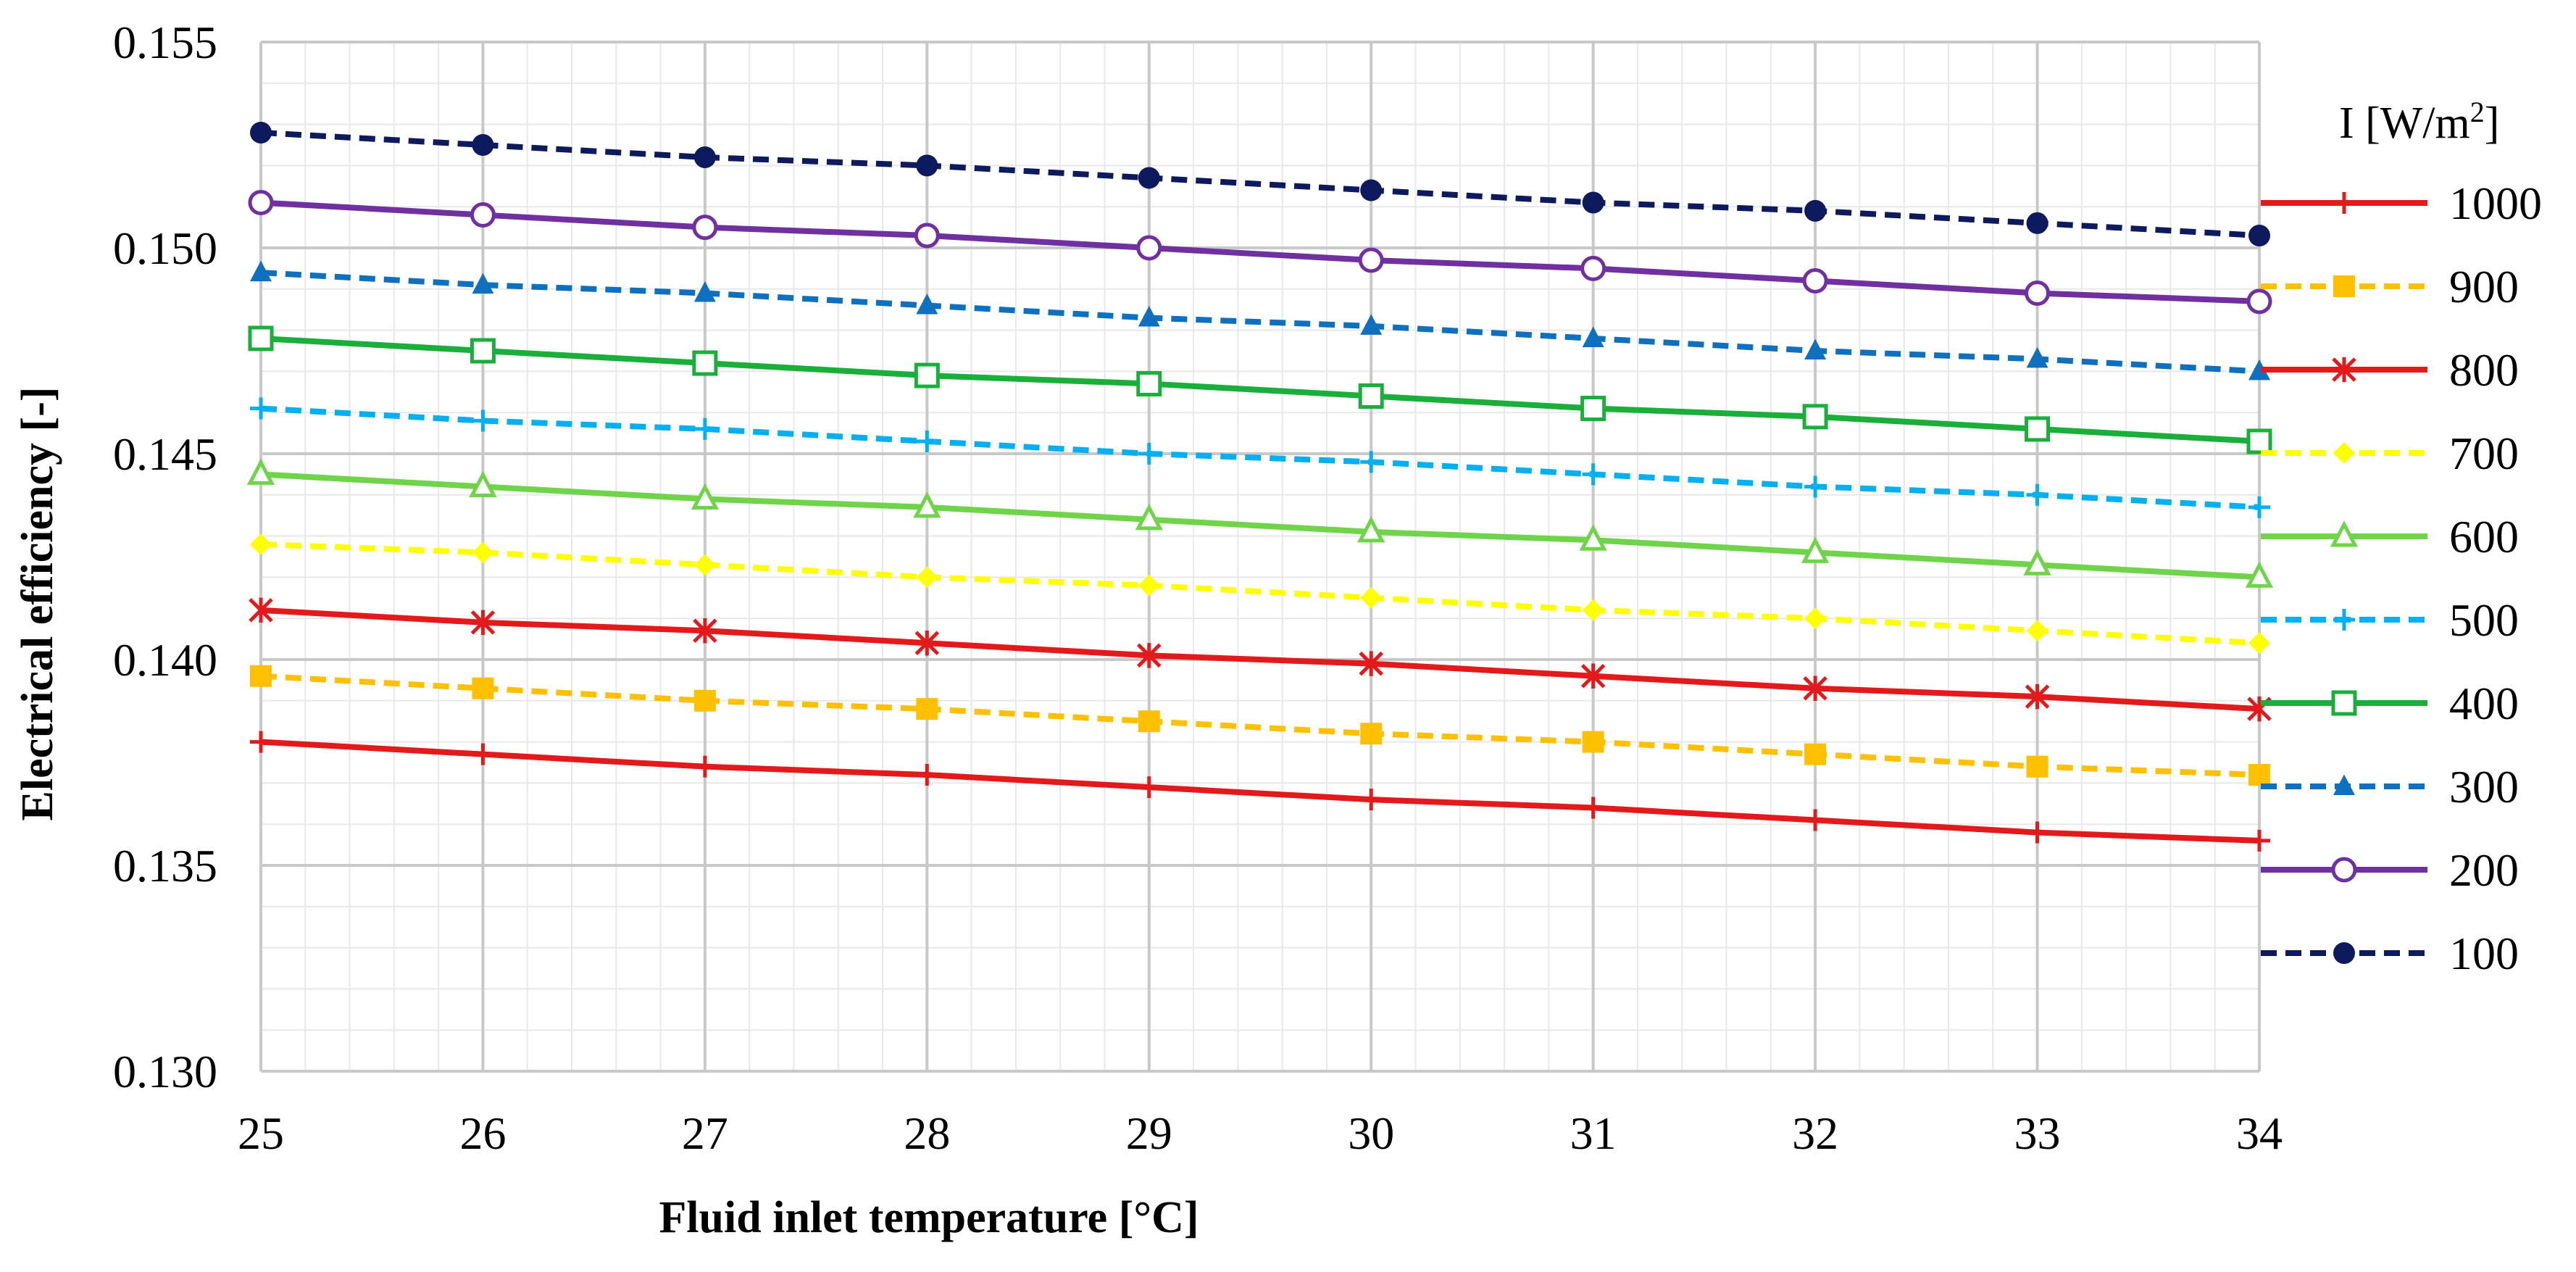  Describe the element at coordinates (165, 454) in the screenshot. I see `y-tick-label: 0.145` at that location.